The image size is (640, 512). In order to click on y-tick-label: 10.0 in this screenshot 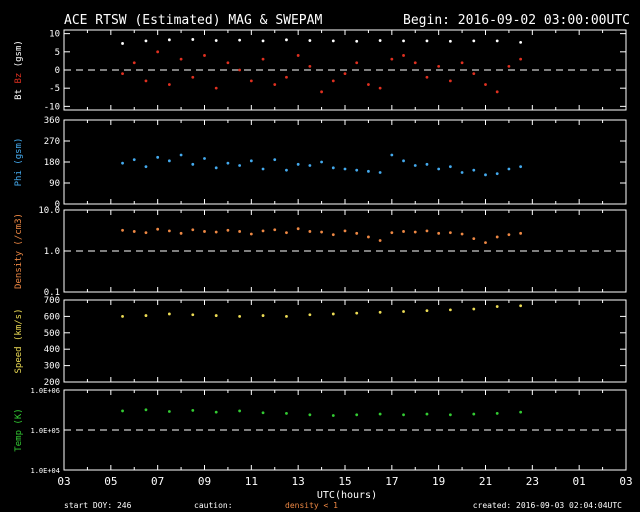, I will do `click(49, 211)`.